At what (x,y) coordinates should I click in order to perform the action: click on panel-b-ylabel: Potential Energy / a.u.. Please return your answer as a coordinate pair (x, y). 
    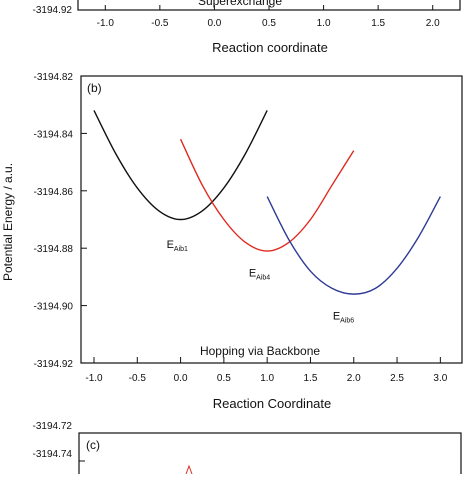
    Looking at the image, I should click on (8, 222).